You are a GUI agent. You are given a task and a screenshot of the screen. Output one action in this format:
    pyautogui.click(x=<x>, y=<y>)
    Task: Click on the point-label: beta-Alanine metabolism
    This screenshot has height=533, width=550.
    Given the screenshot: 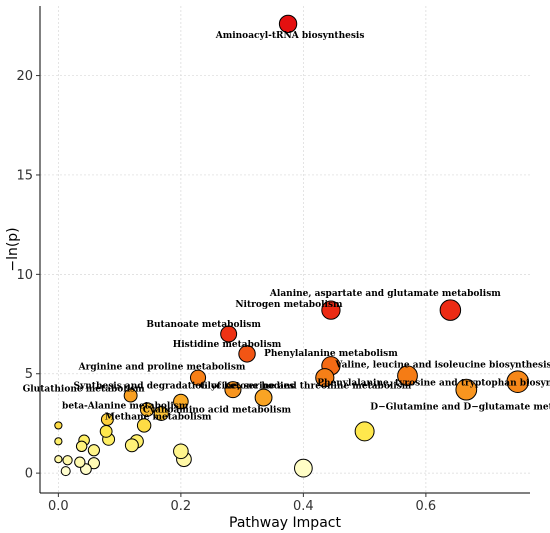 What is the action you would take?
    pyautogui.click(x=125, y=407)
    